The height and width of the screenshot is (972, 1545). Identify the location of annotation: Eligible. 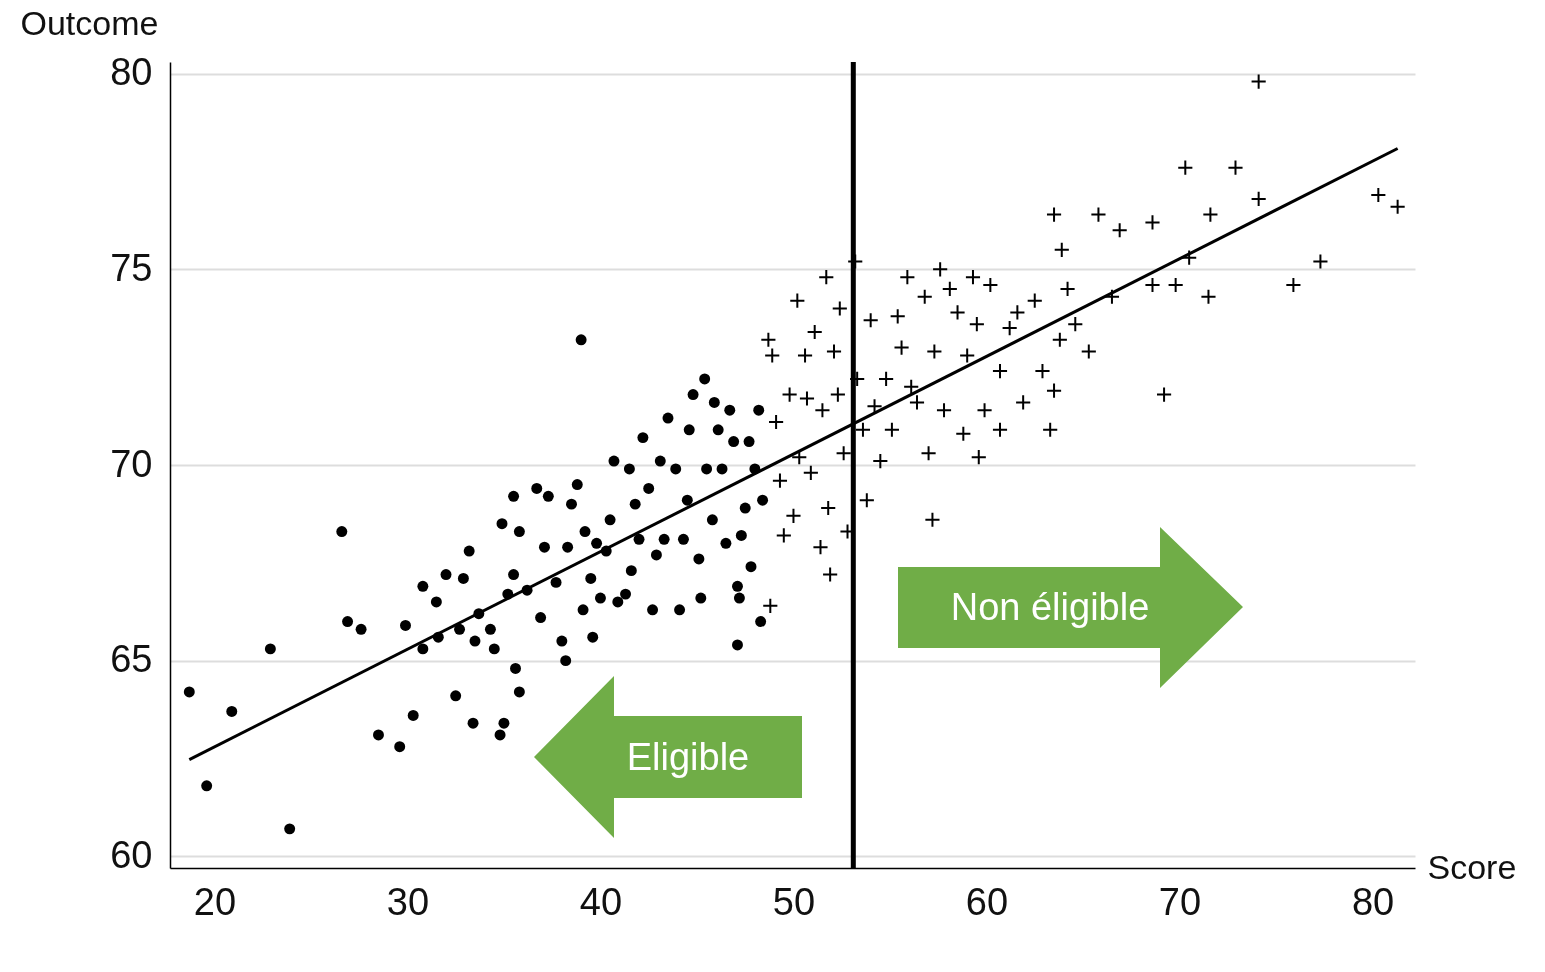
(688, 757).